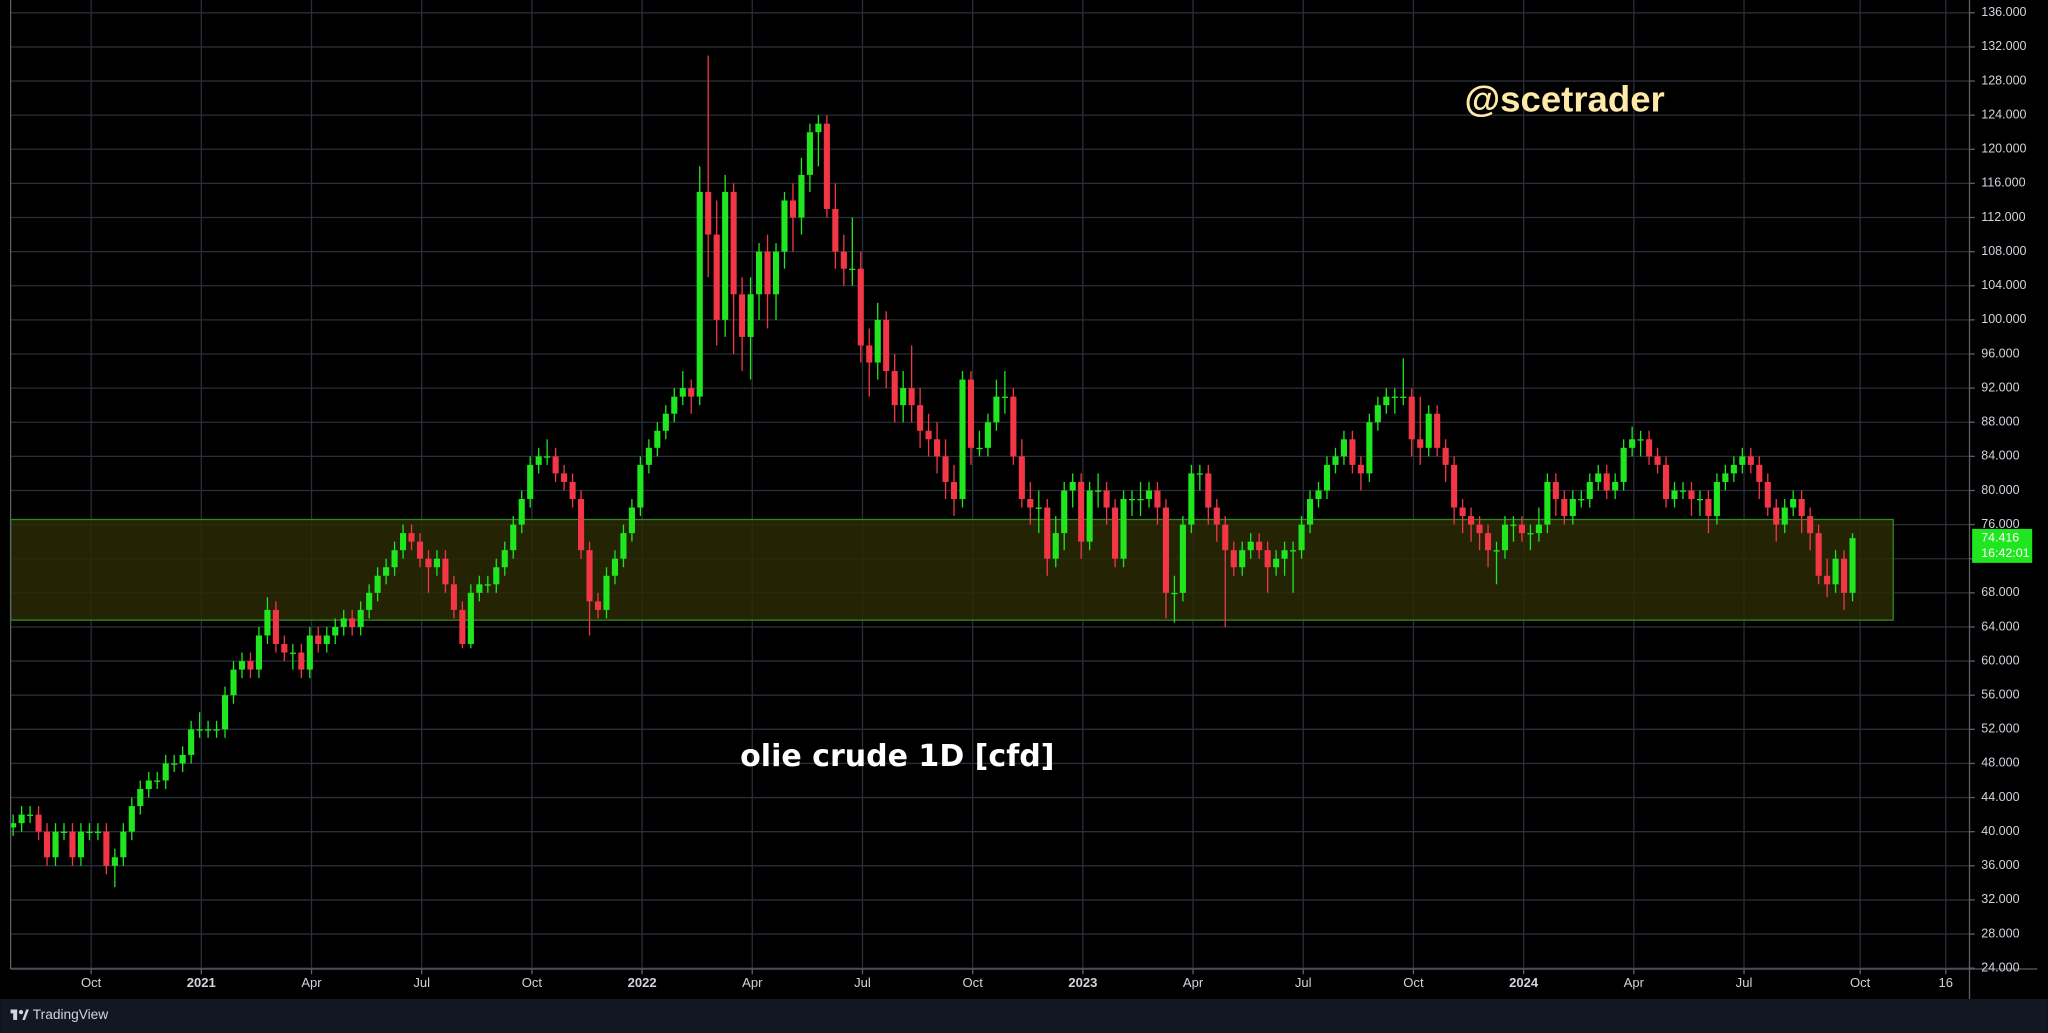 The width and height of the screenshot is (2048, 1033). Describe the element at coordinates (2000, 865) in the screenshot. I see `y-tick-label: 36.000` at that location.